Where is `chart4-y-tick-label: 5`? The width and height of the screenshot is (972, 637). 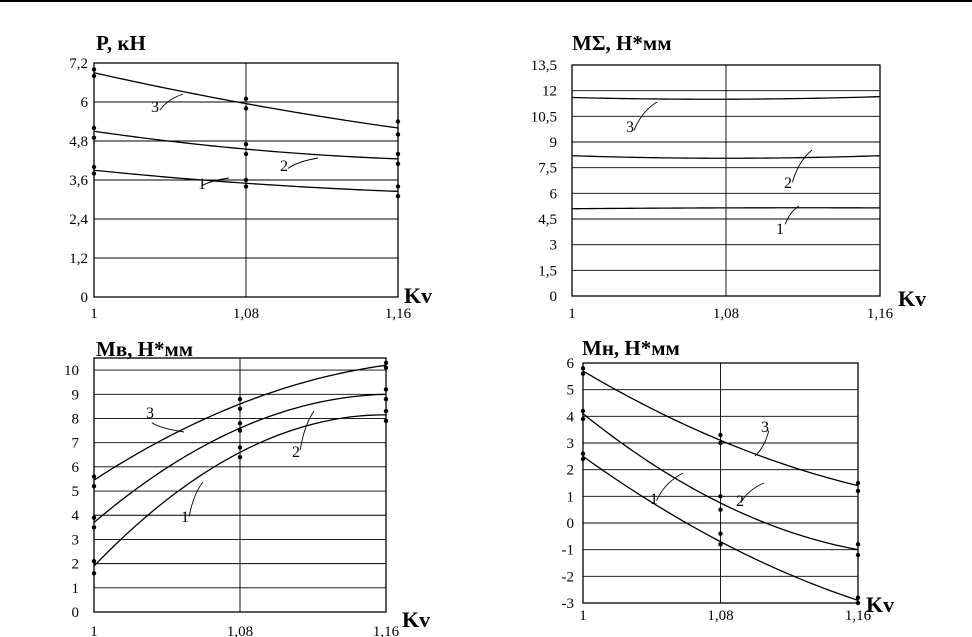 chart4-y-tick-label: 5 is located at coordinates (571, 391).